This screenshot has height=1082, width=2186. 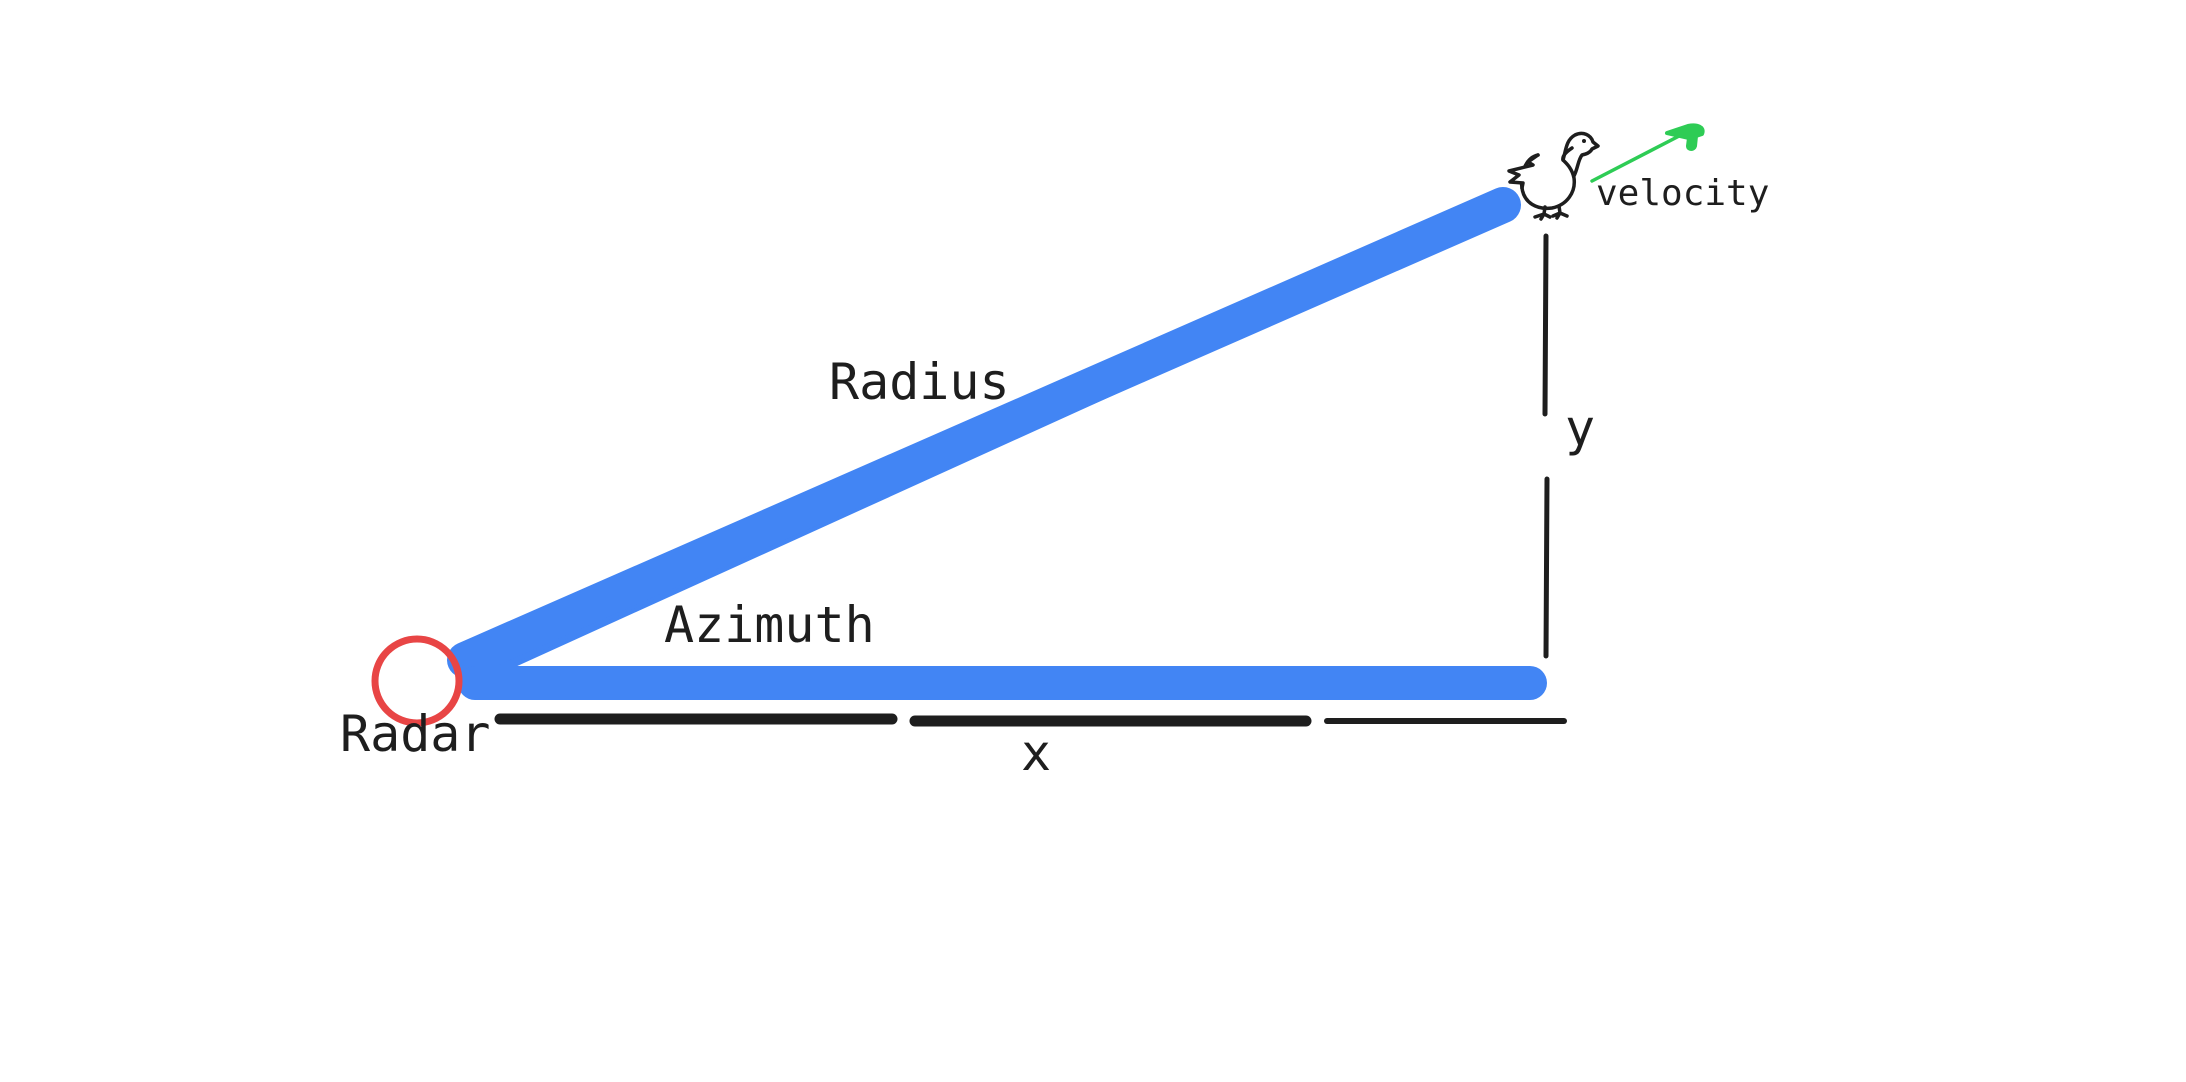 What do you see at coordinates (1546, 446) in the screenshot?
I see `y-measure-line` at bounding box center [1546, 446].